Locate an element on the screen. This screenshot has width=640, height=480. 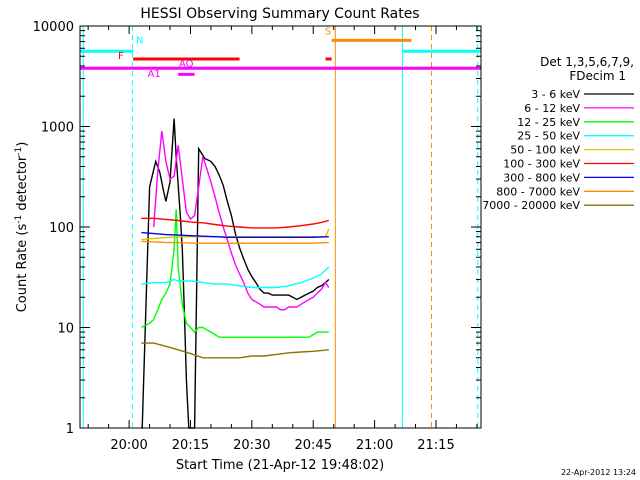
legend-label-3: 12 - 25 keV is located at coordinates (548, 122).